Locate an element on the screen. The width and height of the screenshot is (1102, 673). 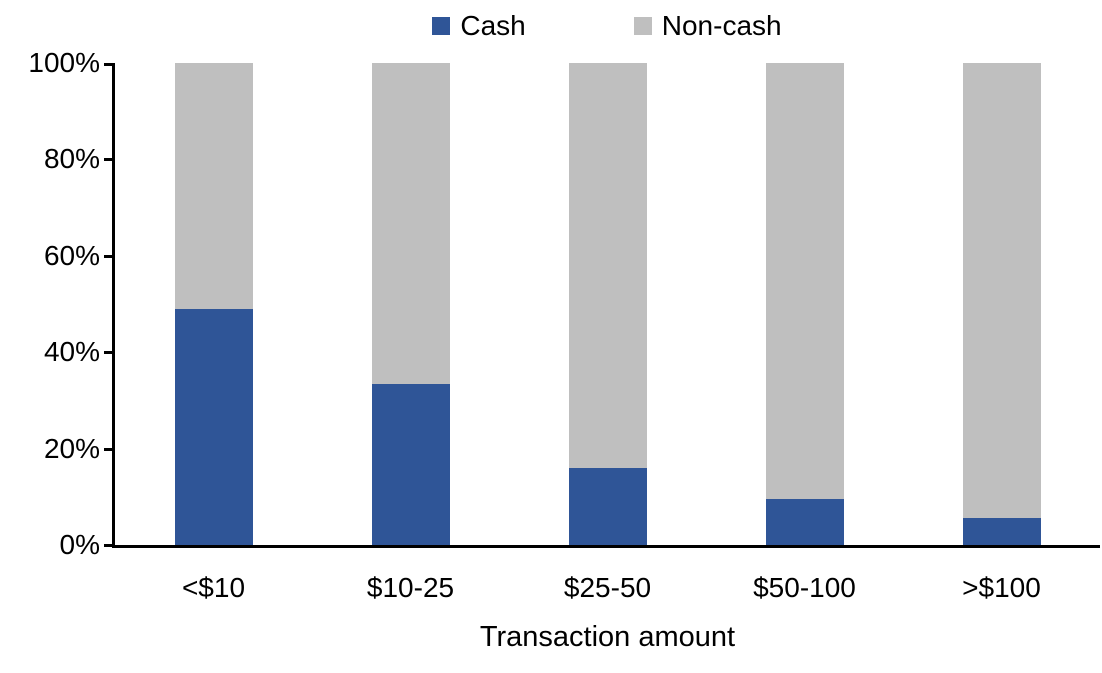
y-tick-label: 0% is located at coordinates (79, 544).